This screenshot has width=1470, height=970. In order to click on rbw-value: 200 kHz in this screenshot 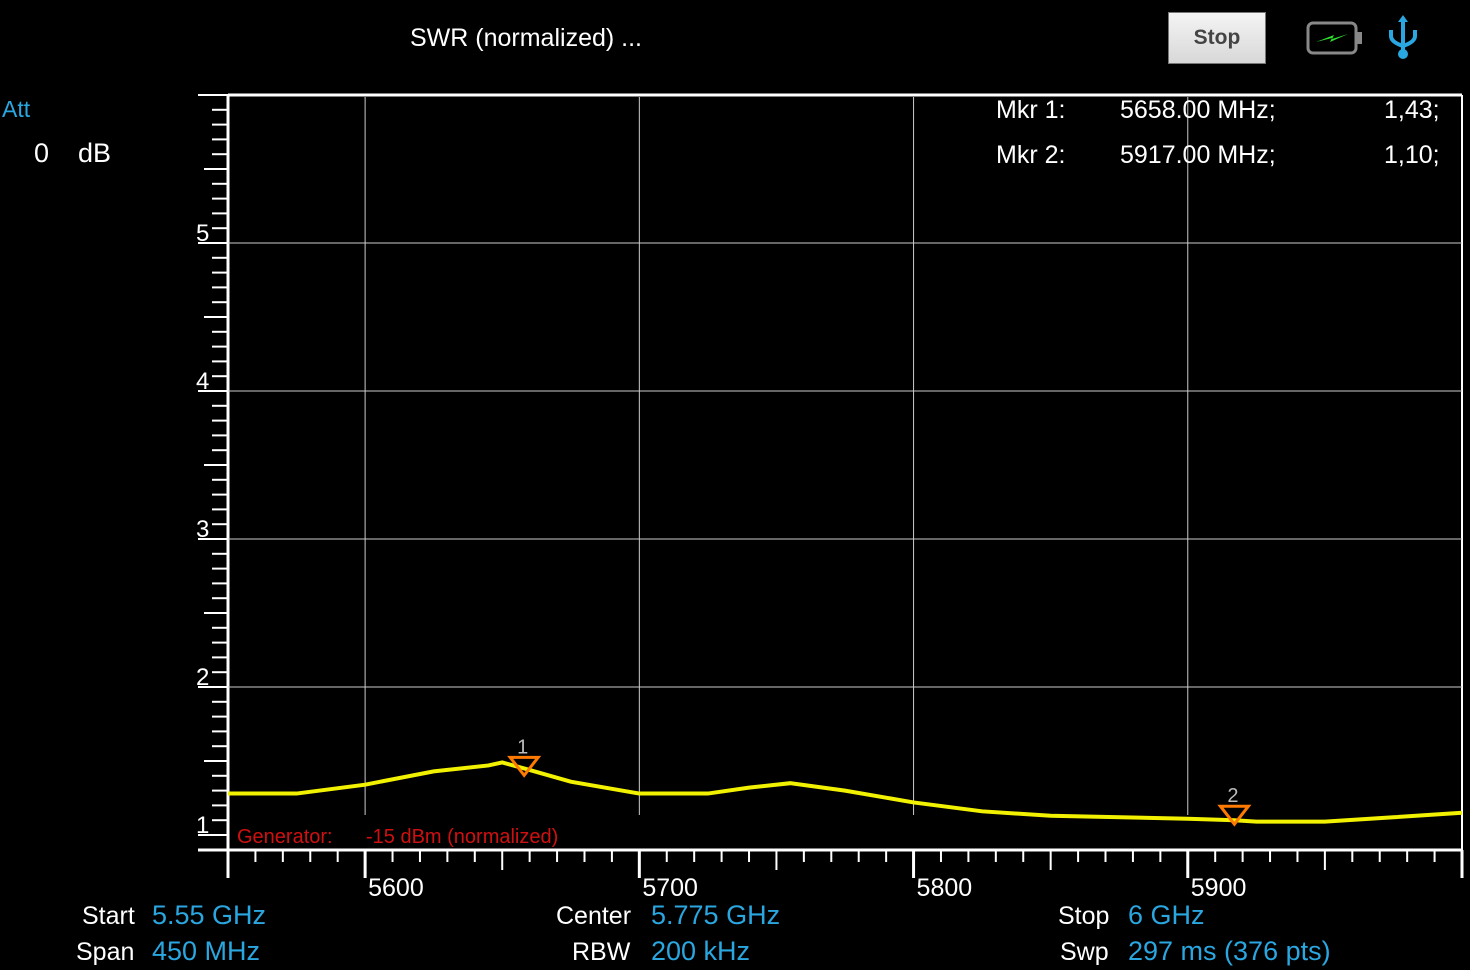, I will do `click(701, 951)`.